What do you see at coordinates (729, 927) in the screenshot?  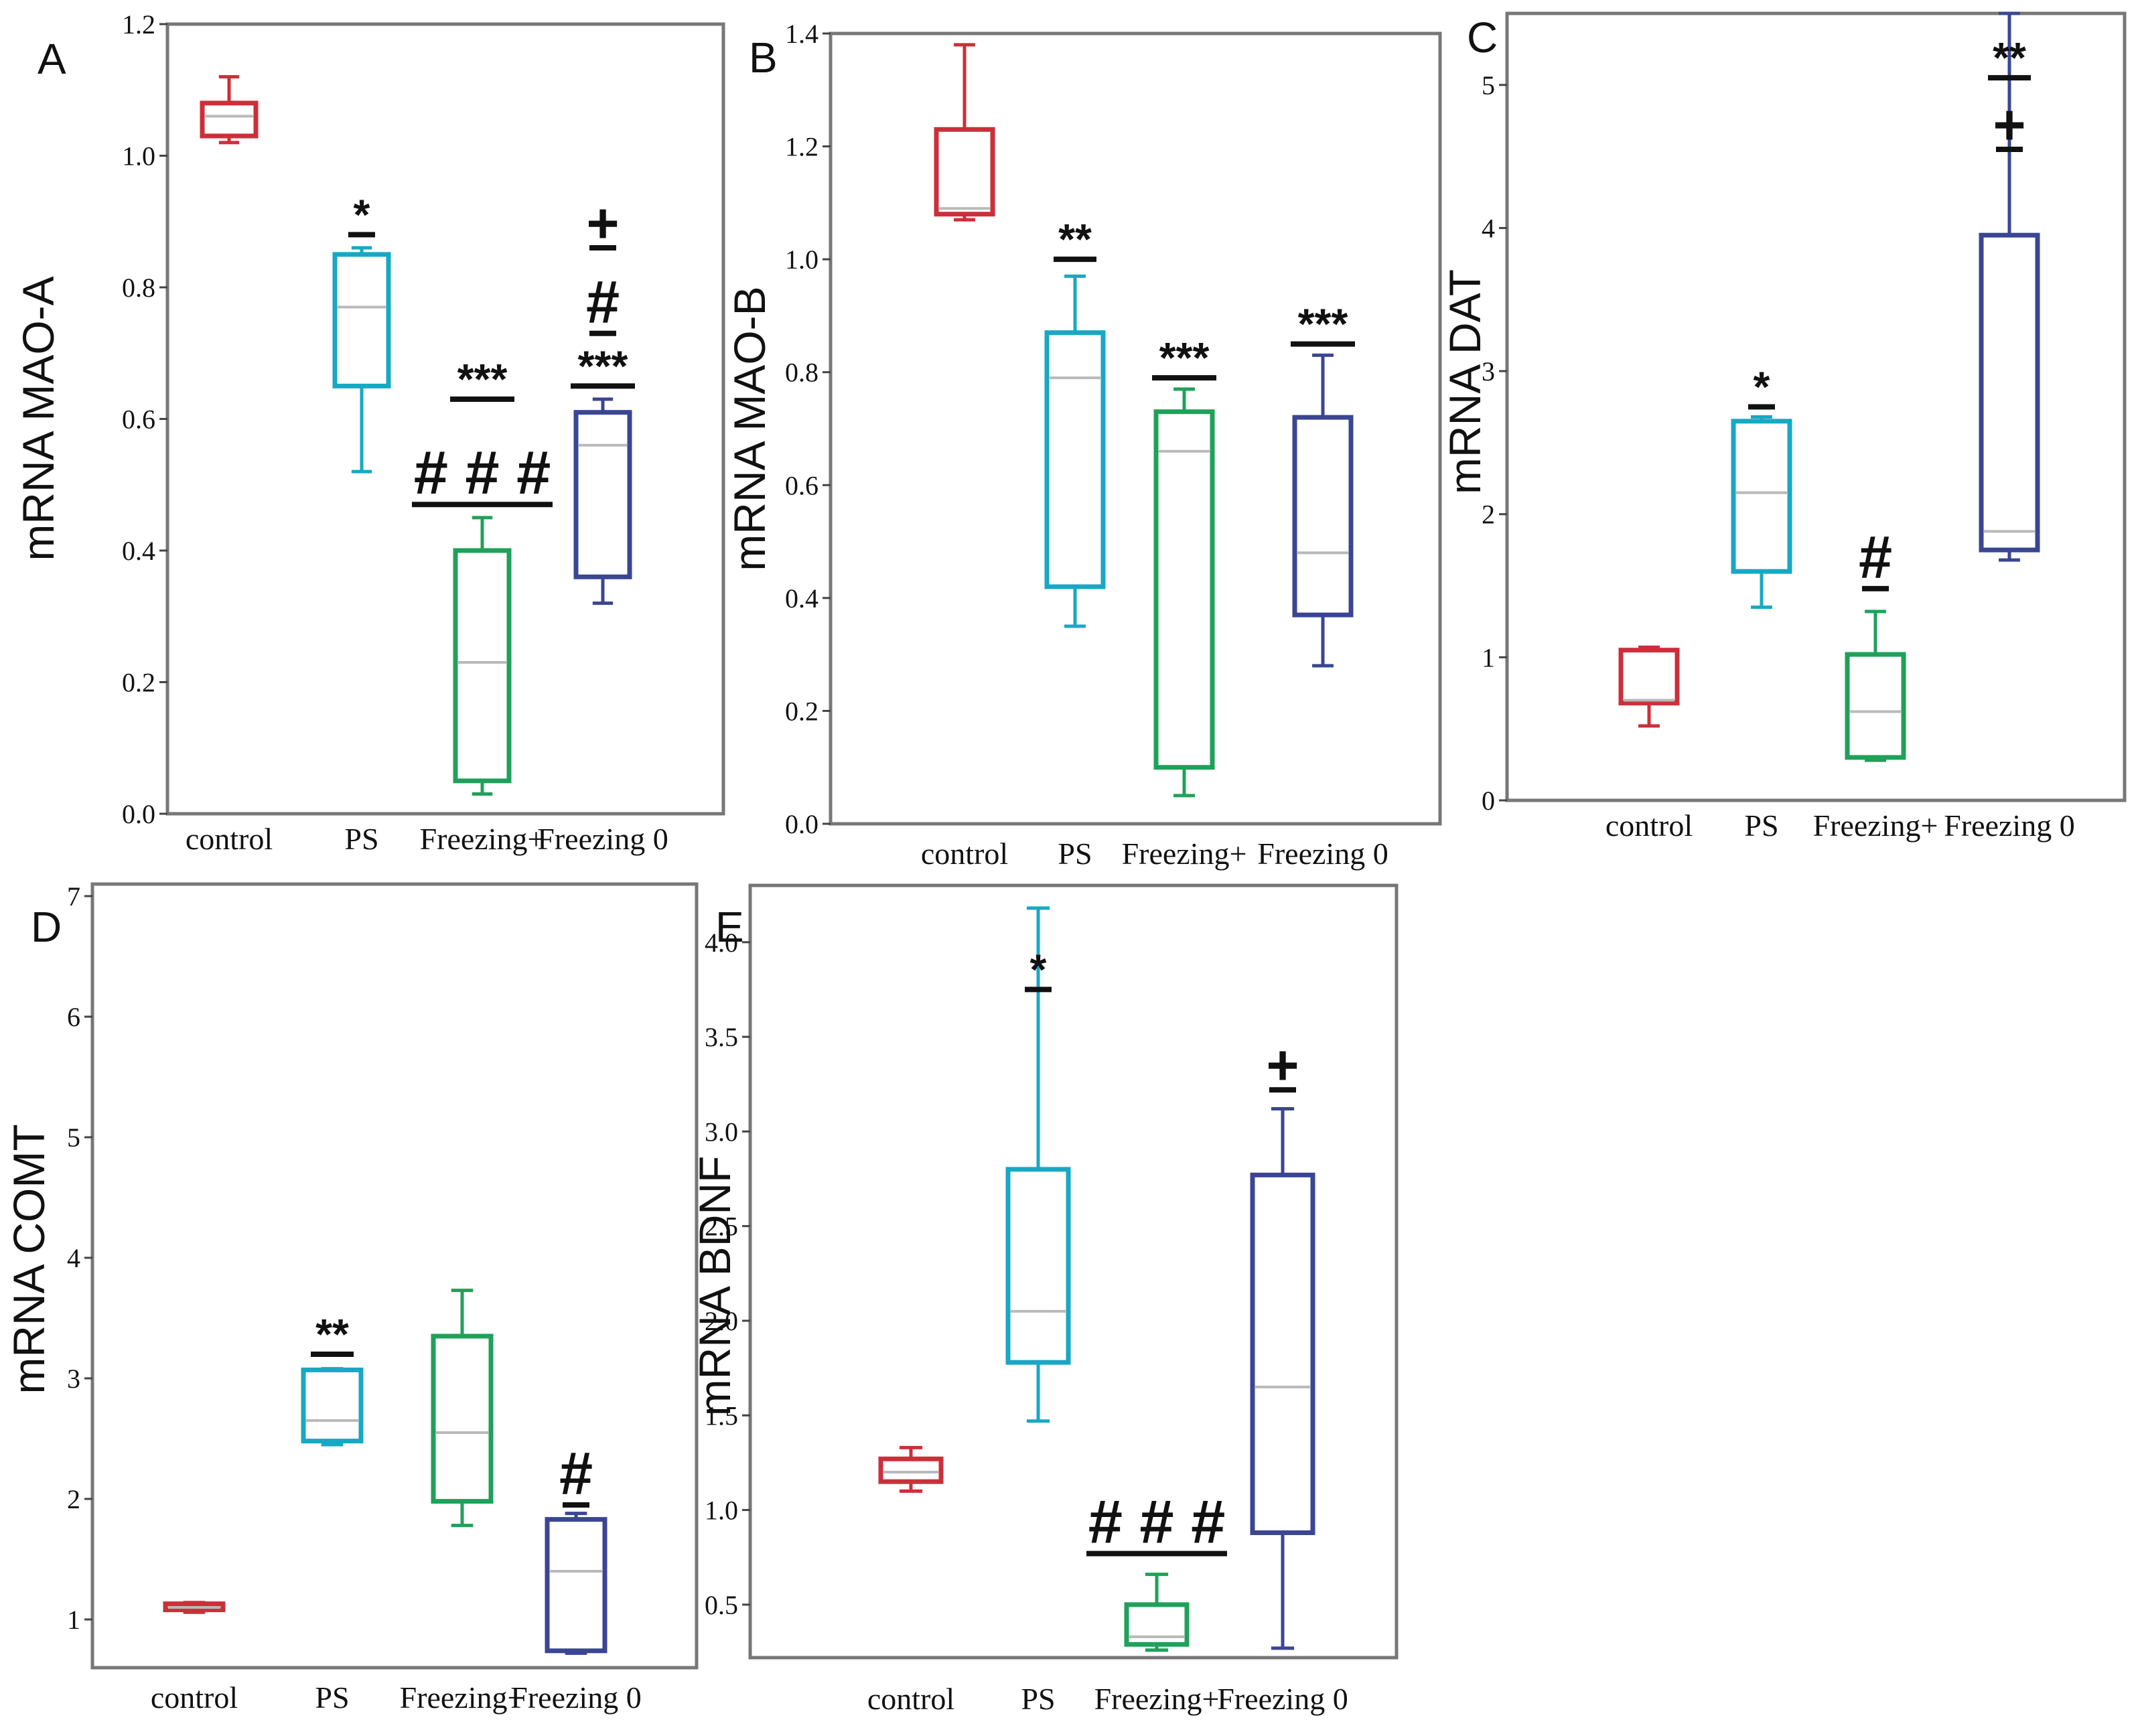 I see `panel-letter: E` at bounding box center [729, 927].